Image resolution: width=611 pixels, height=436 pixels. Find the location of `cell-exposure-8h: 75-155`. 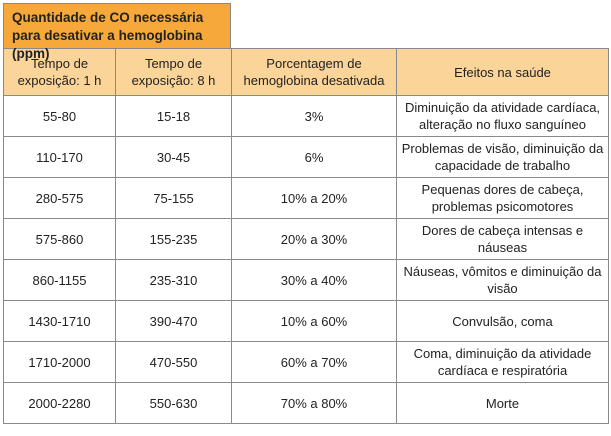

cell-exposure-8h: 75-155 is located at coordinates (173, 198).